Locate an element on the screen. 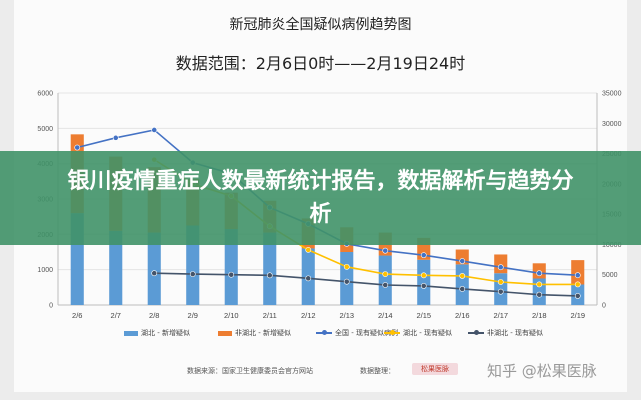 The width and height of the screenshot is (641, 400). data-organizer-note: 数据整理： is located at coordinates (377, 371).